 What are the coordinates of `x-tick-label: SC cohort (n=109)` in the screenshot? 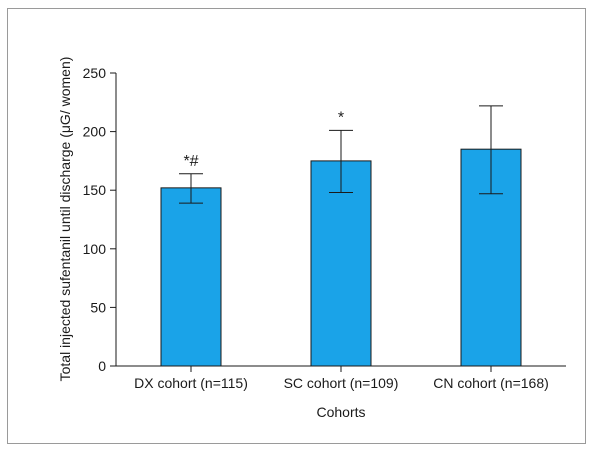 It's located at (341, 383).